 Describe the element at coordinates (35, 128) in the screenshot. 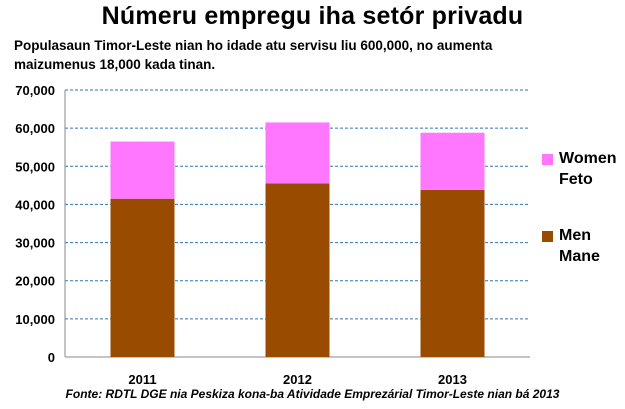

I see `y-tick-label: 60,000` at that location.